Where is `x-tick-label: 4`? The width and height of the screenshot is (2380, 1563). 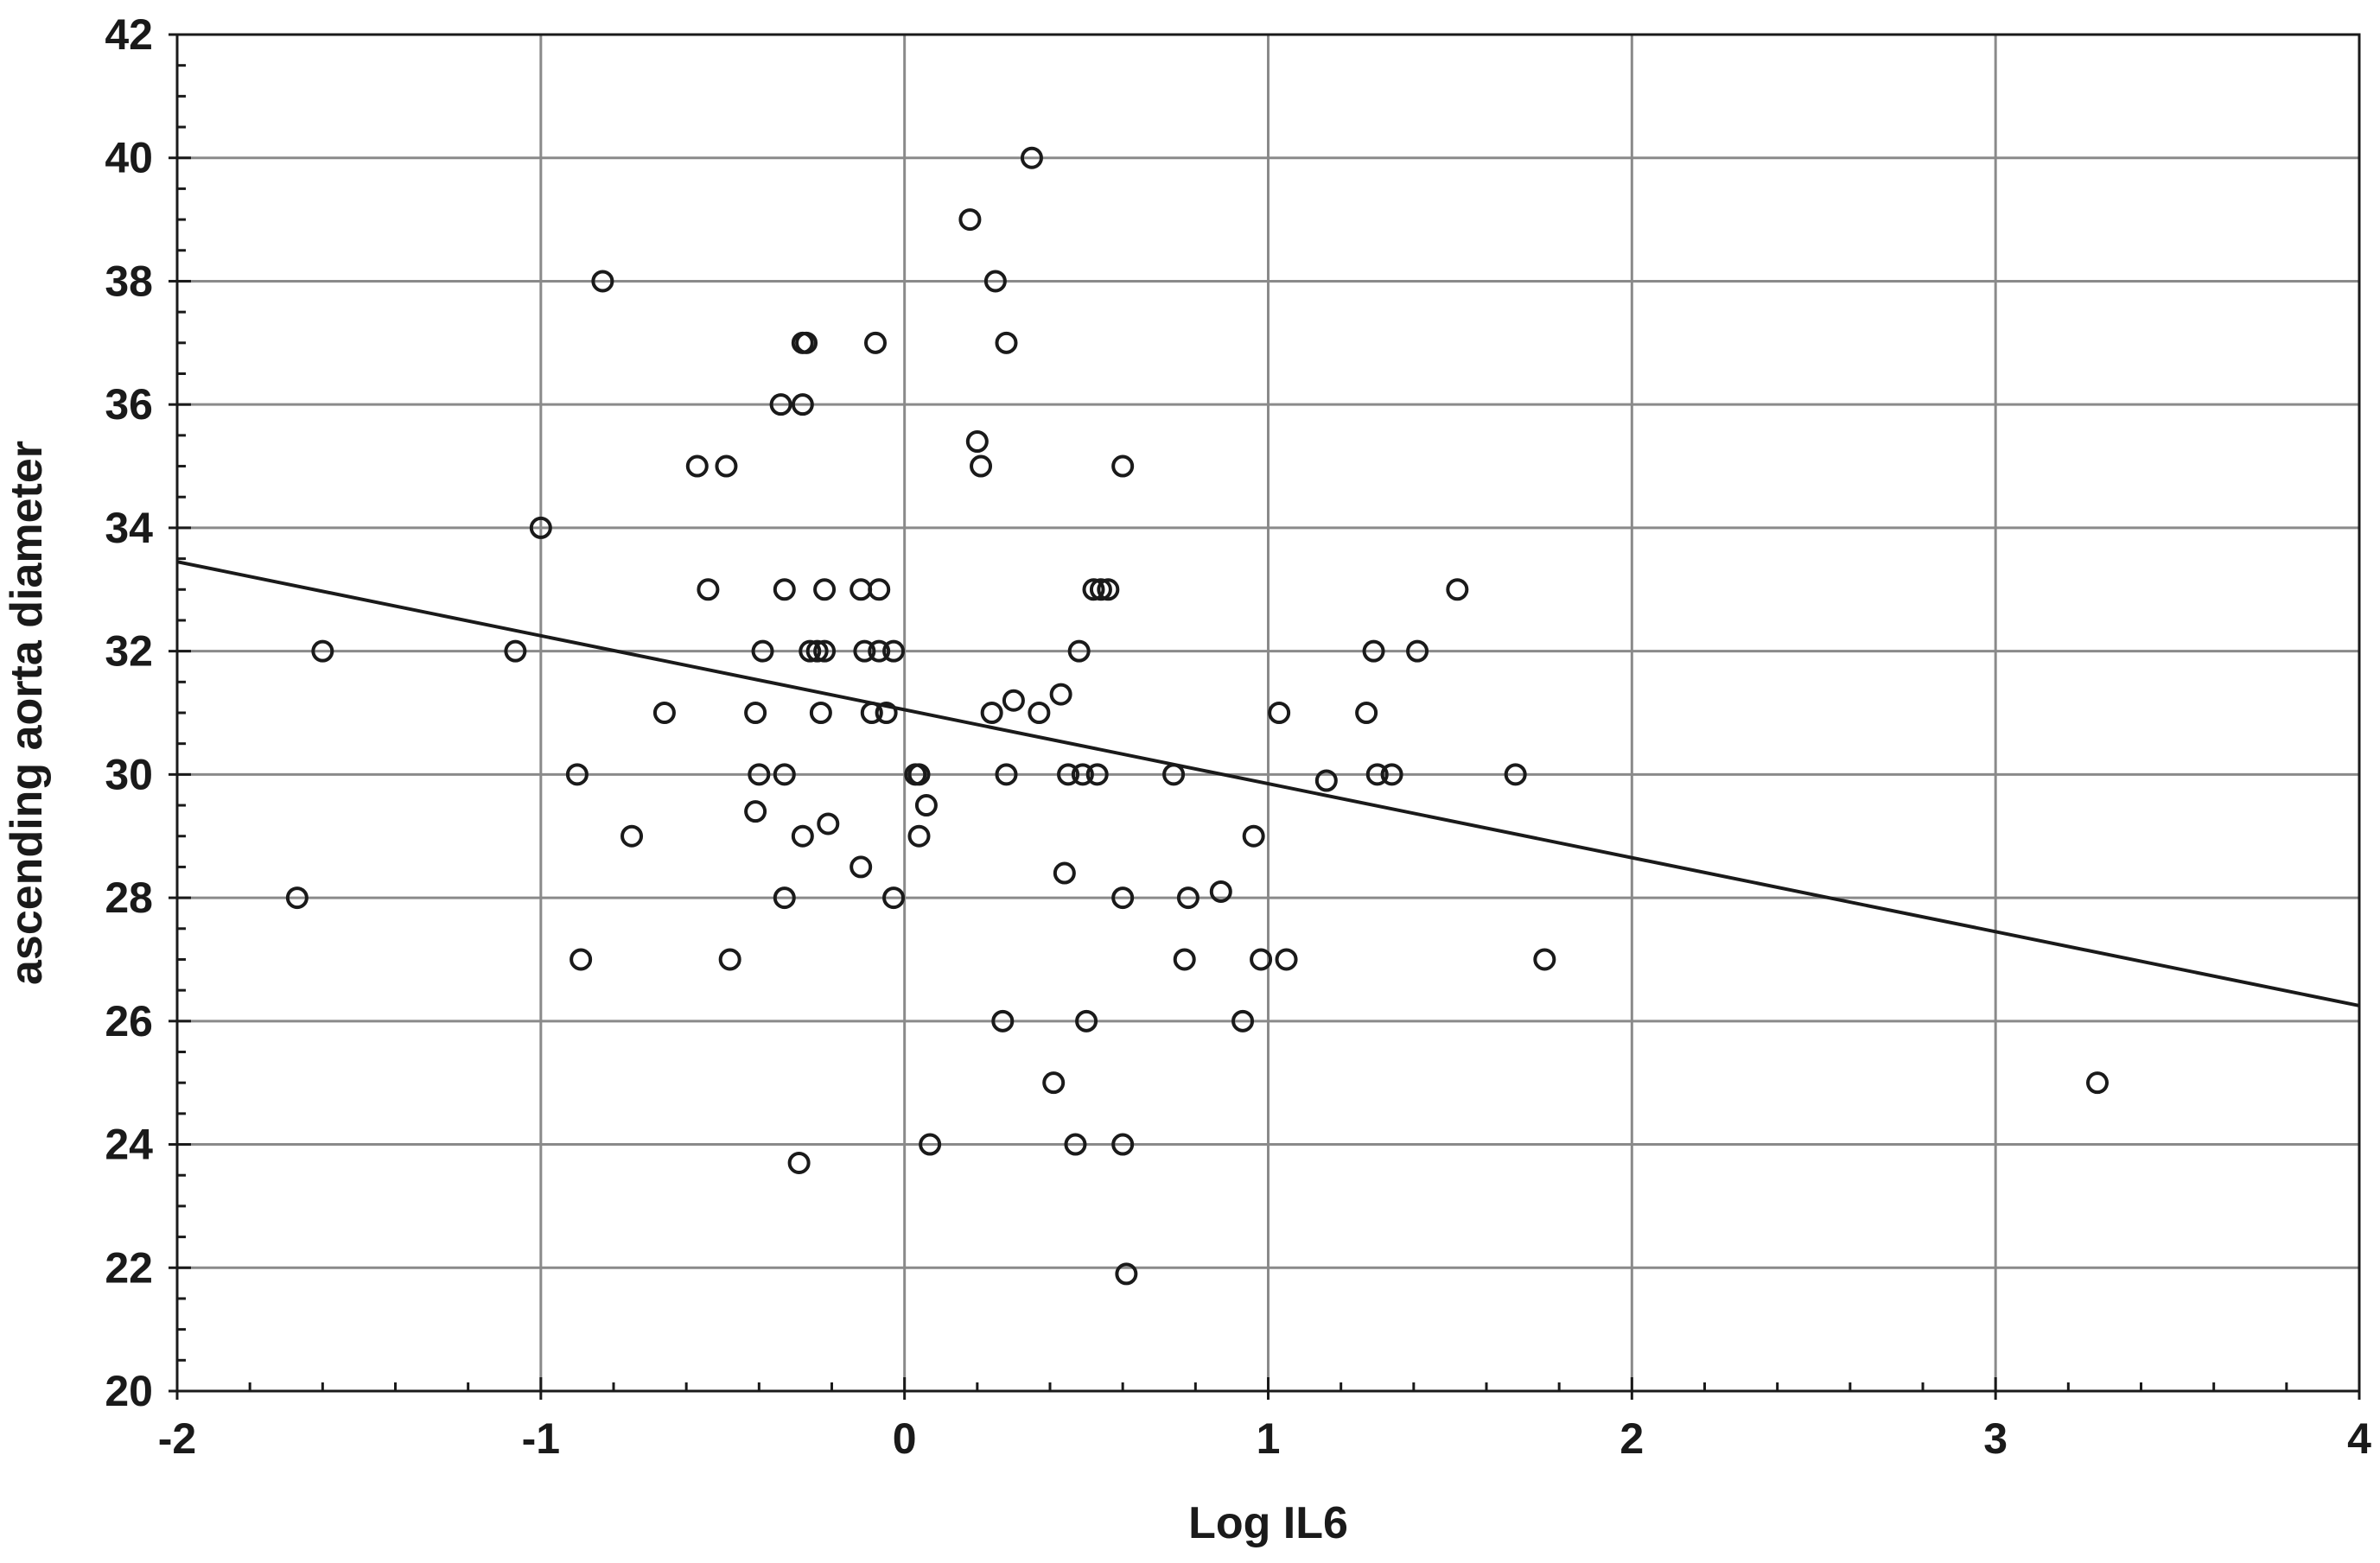 x-tick-label: 4 is located at coordinates (2359, 1438).